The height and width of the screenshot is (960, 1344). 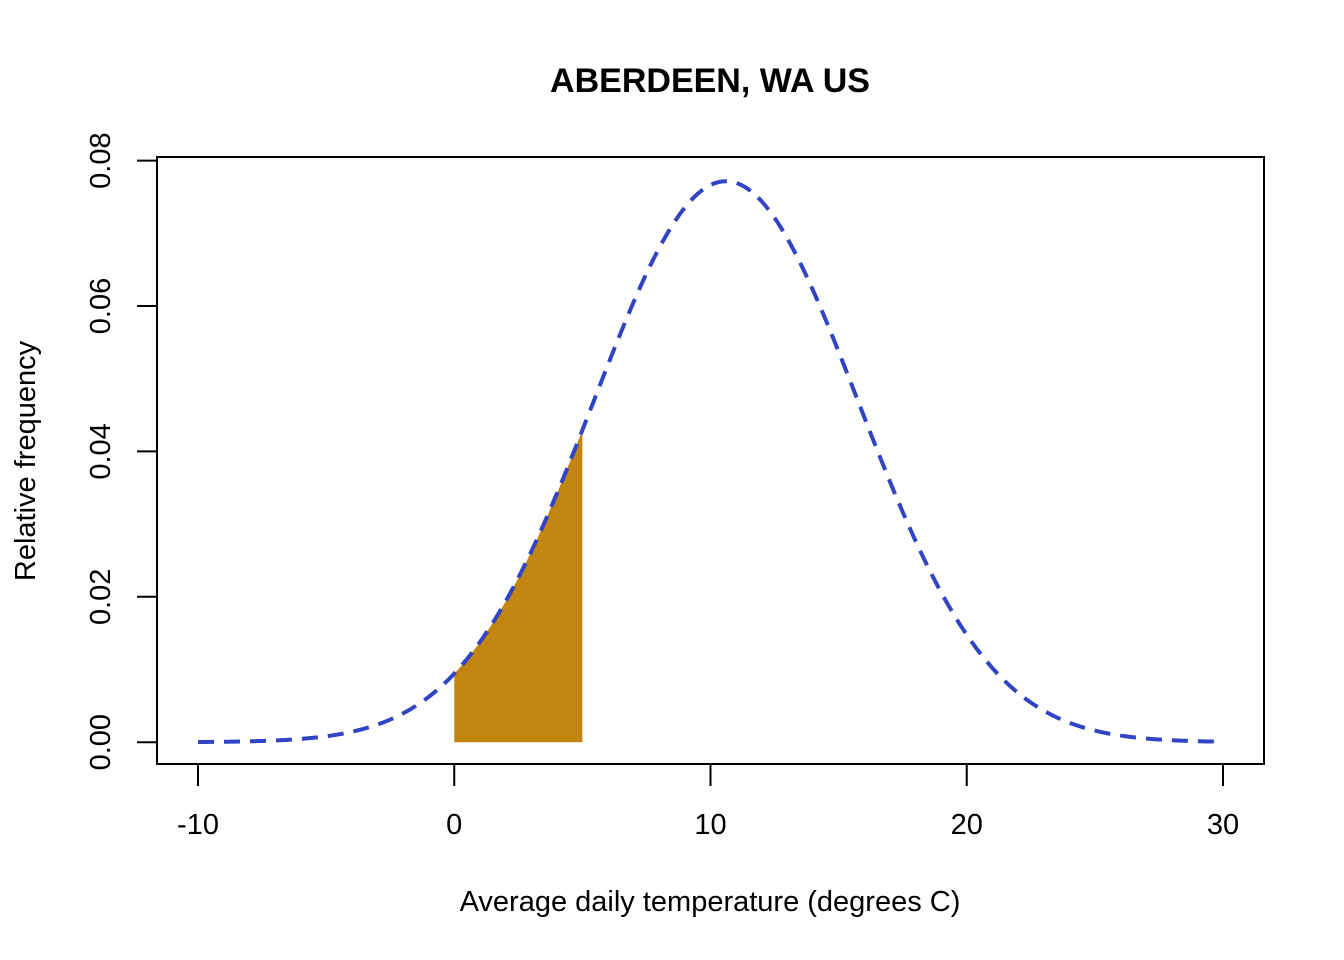 I want to click on chart-title: ABERDEEN, WA US, so click(x=710, y=81).